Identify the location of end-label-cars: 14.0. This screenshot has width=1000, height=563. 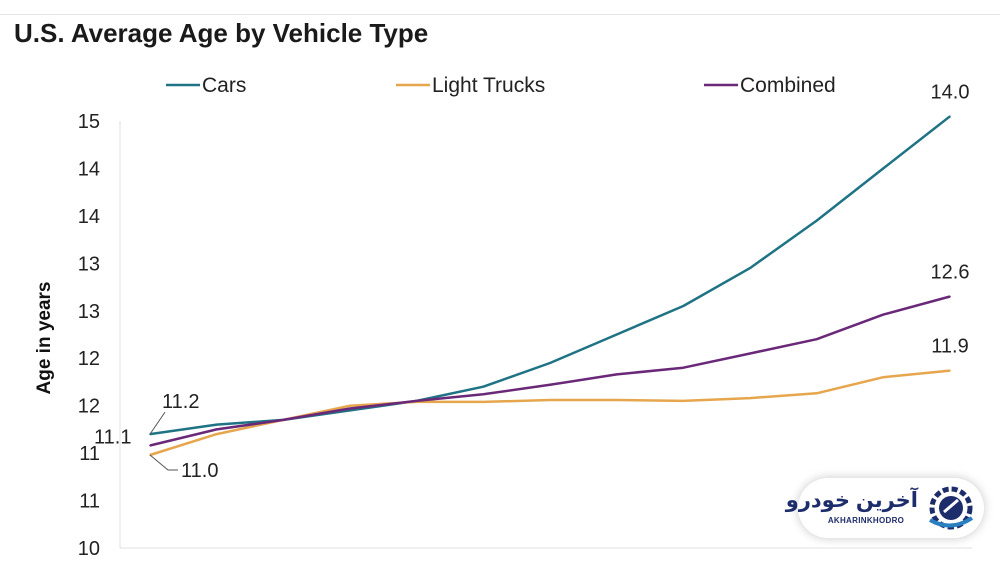
(950, 92).